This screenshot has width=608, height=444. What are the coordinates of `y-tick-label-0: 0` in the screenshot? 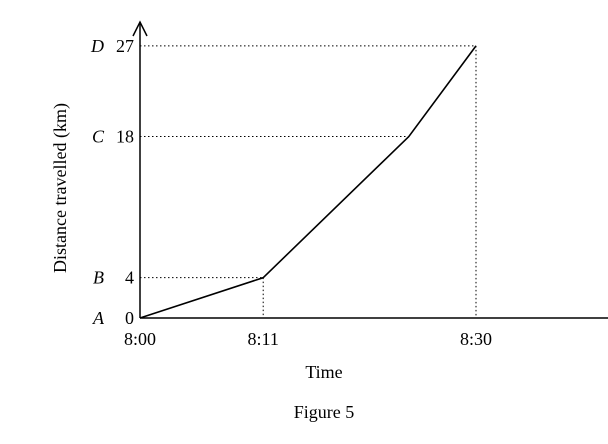 It's located at (129, 318).